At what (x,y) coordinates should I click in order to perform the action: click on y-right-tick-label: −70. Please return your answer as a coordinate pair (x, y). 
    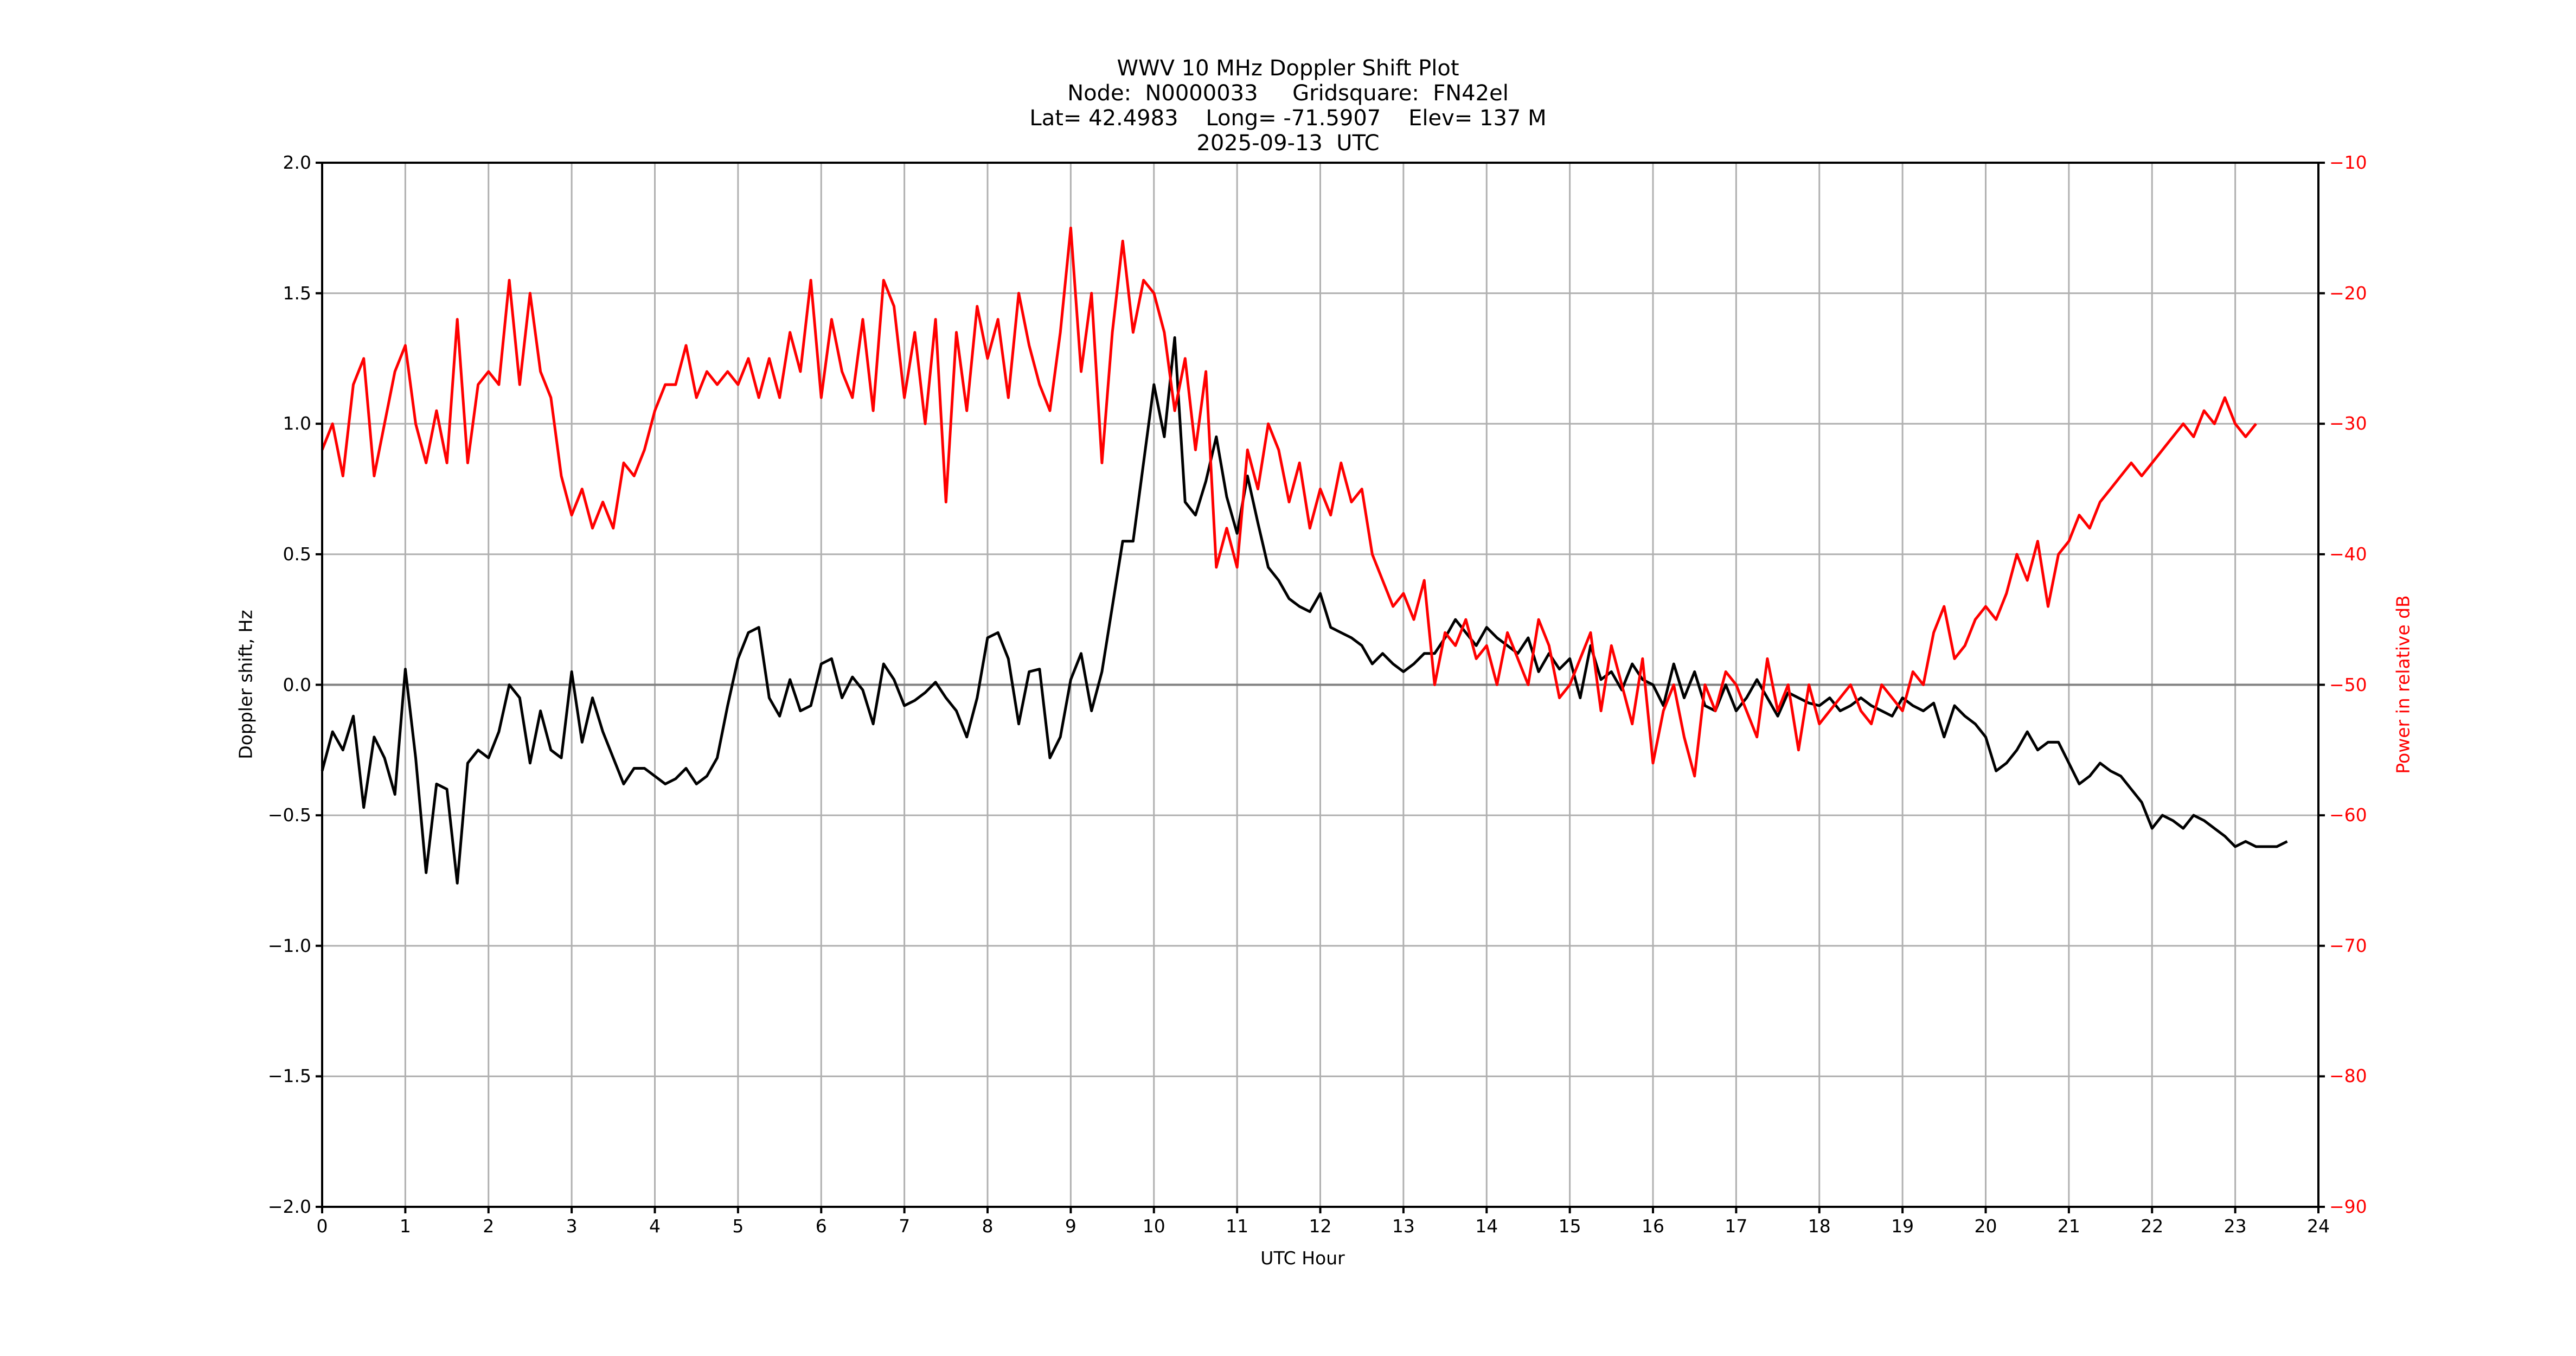
    Looking at the image, I should click on (2348, 945).